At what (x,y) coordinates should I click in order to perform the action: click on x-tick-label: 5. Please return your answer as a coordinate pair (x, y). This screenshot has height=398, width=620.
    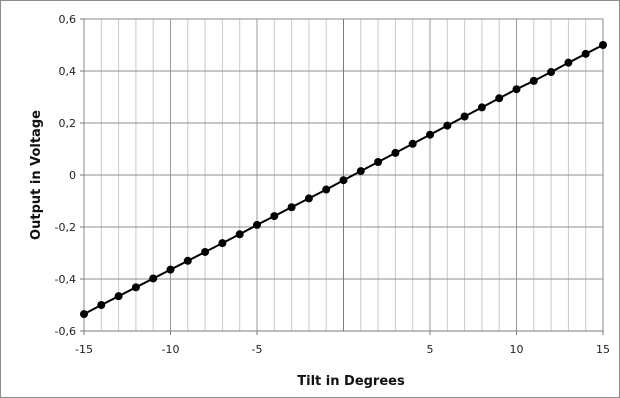
    Looking at the image, I should click on (430, 349).